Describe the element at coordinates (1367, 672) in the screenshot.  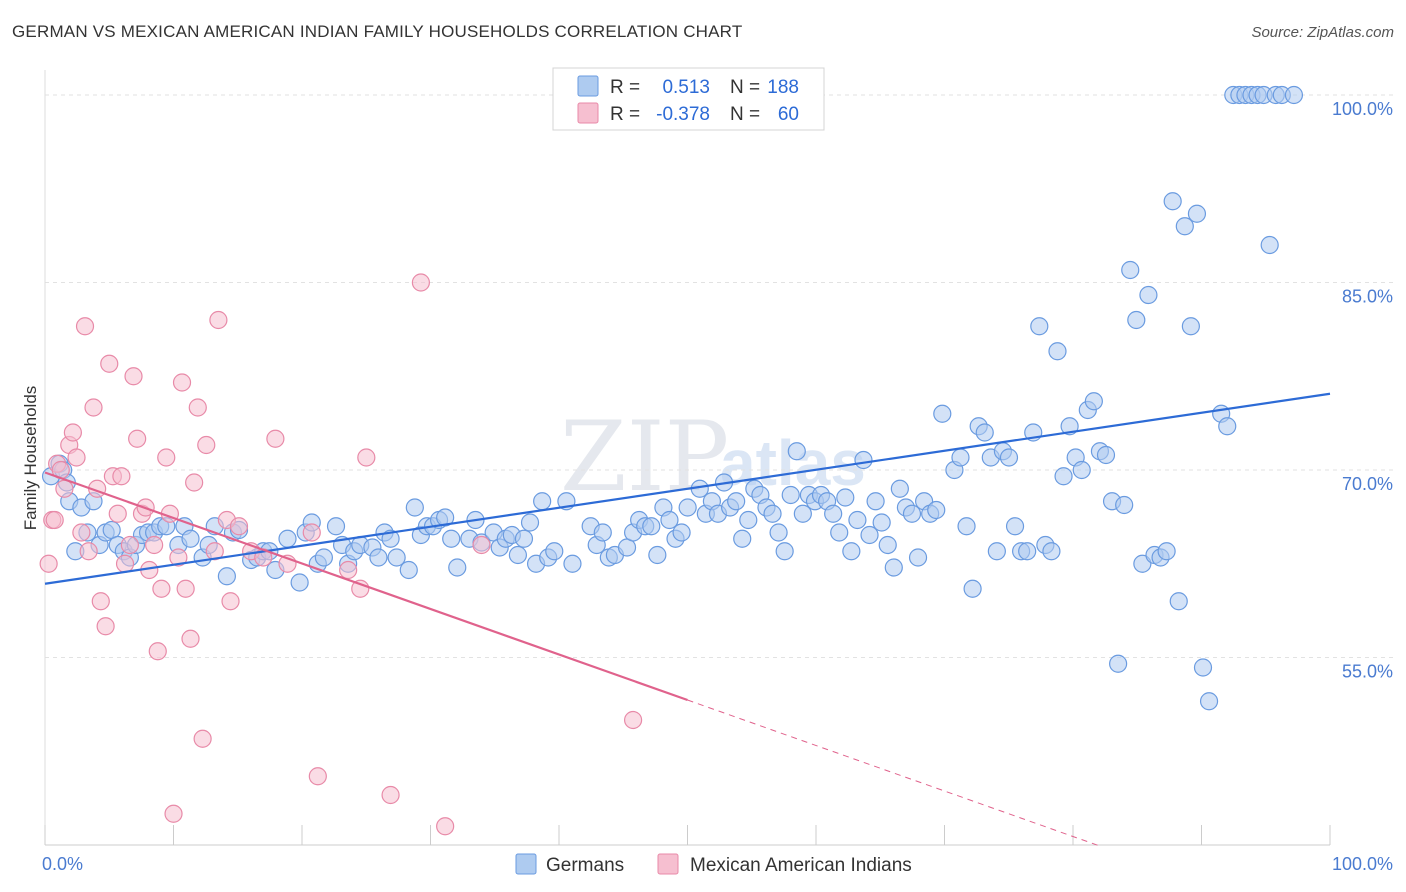
I see `y-tick-label: 55.0%` at that location.